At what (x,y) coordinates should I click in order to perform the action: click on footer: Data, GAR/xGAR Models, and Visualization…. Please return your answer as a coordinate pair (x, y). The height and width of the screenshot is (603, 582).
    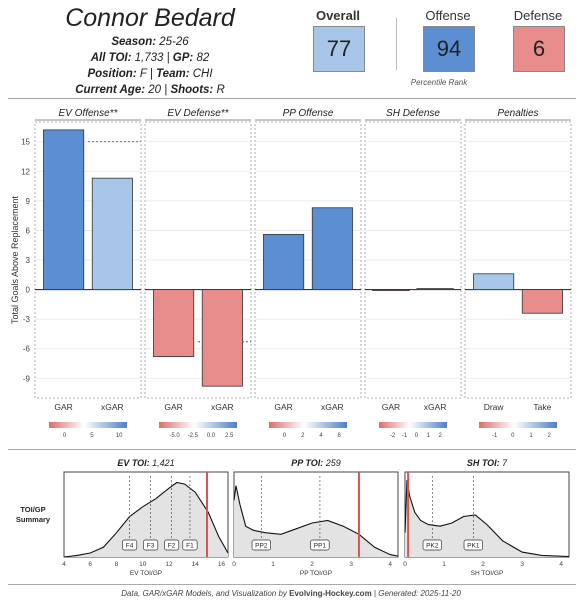
    Looking at the image, I should click on (291, 593).